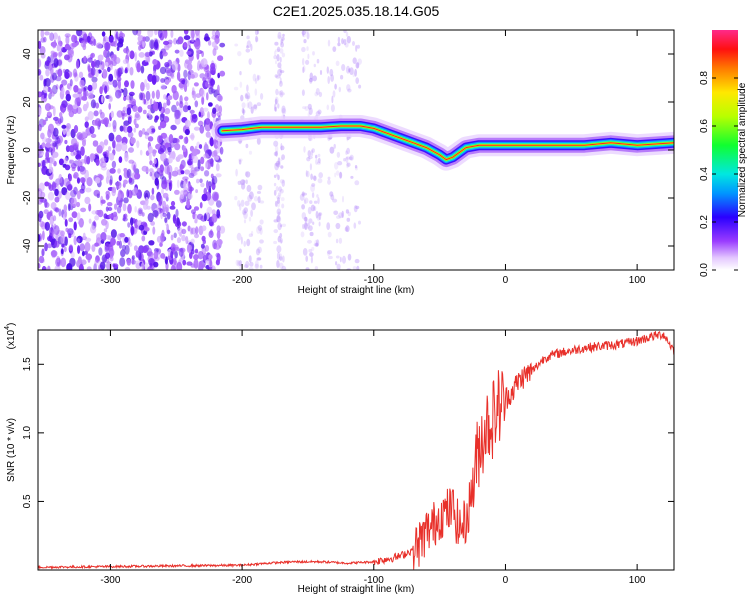 Image resolution: width=750 pixels, height=600 pixels. I want to click on spectrogram-x-tick-label: 0, so click(506, 280).